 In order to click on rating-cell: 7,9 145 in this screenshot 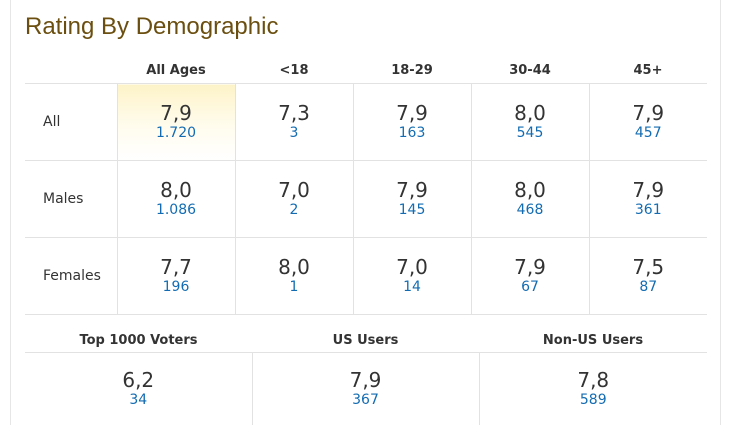, I will do `click(411, 199)`.